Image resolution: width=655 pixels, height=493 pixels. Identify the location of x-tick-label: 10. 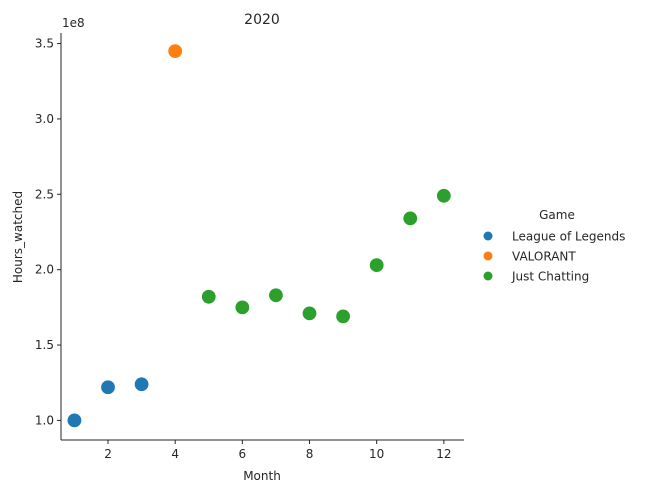
(376, 454).